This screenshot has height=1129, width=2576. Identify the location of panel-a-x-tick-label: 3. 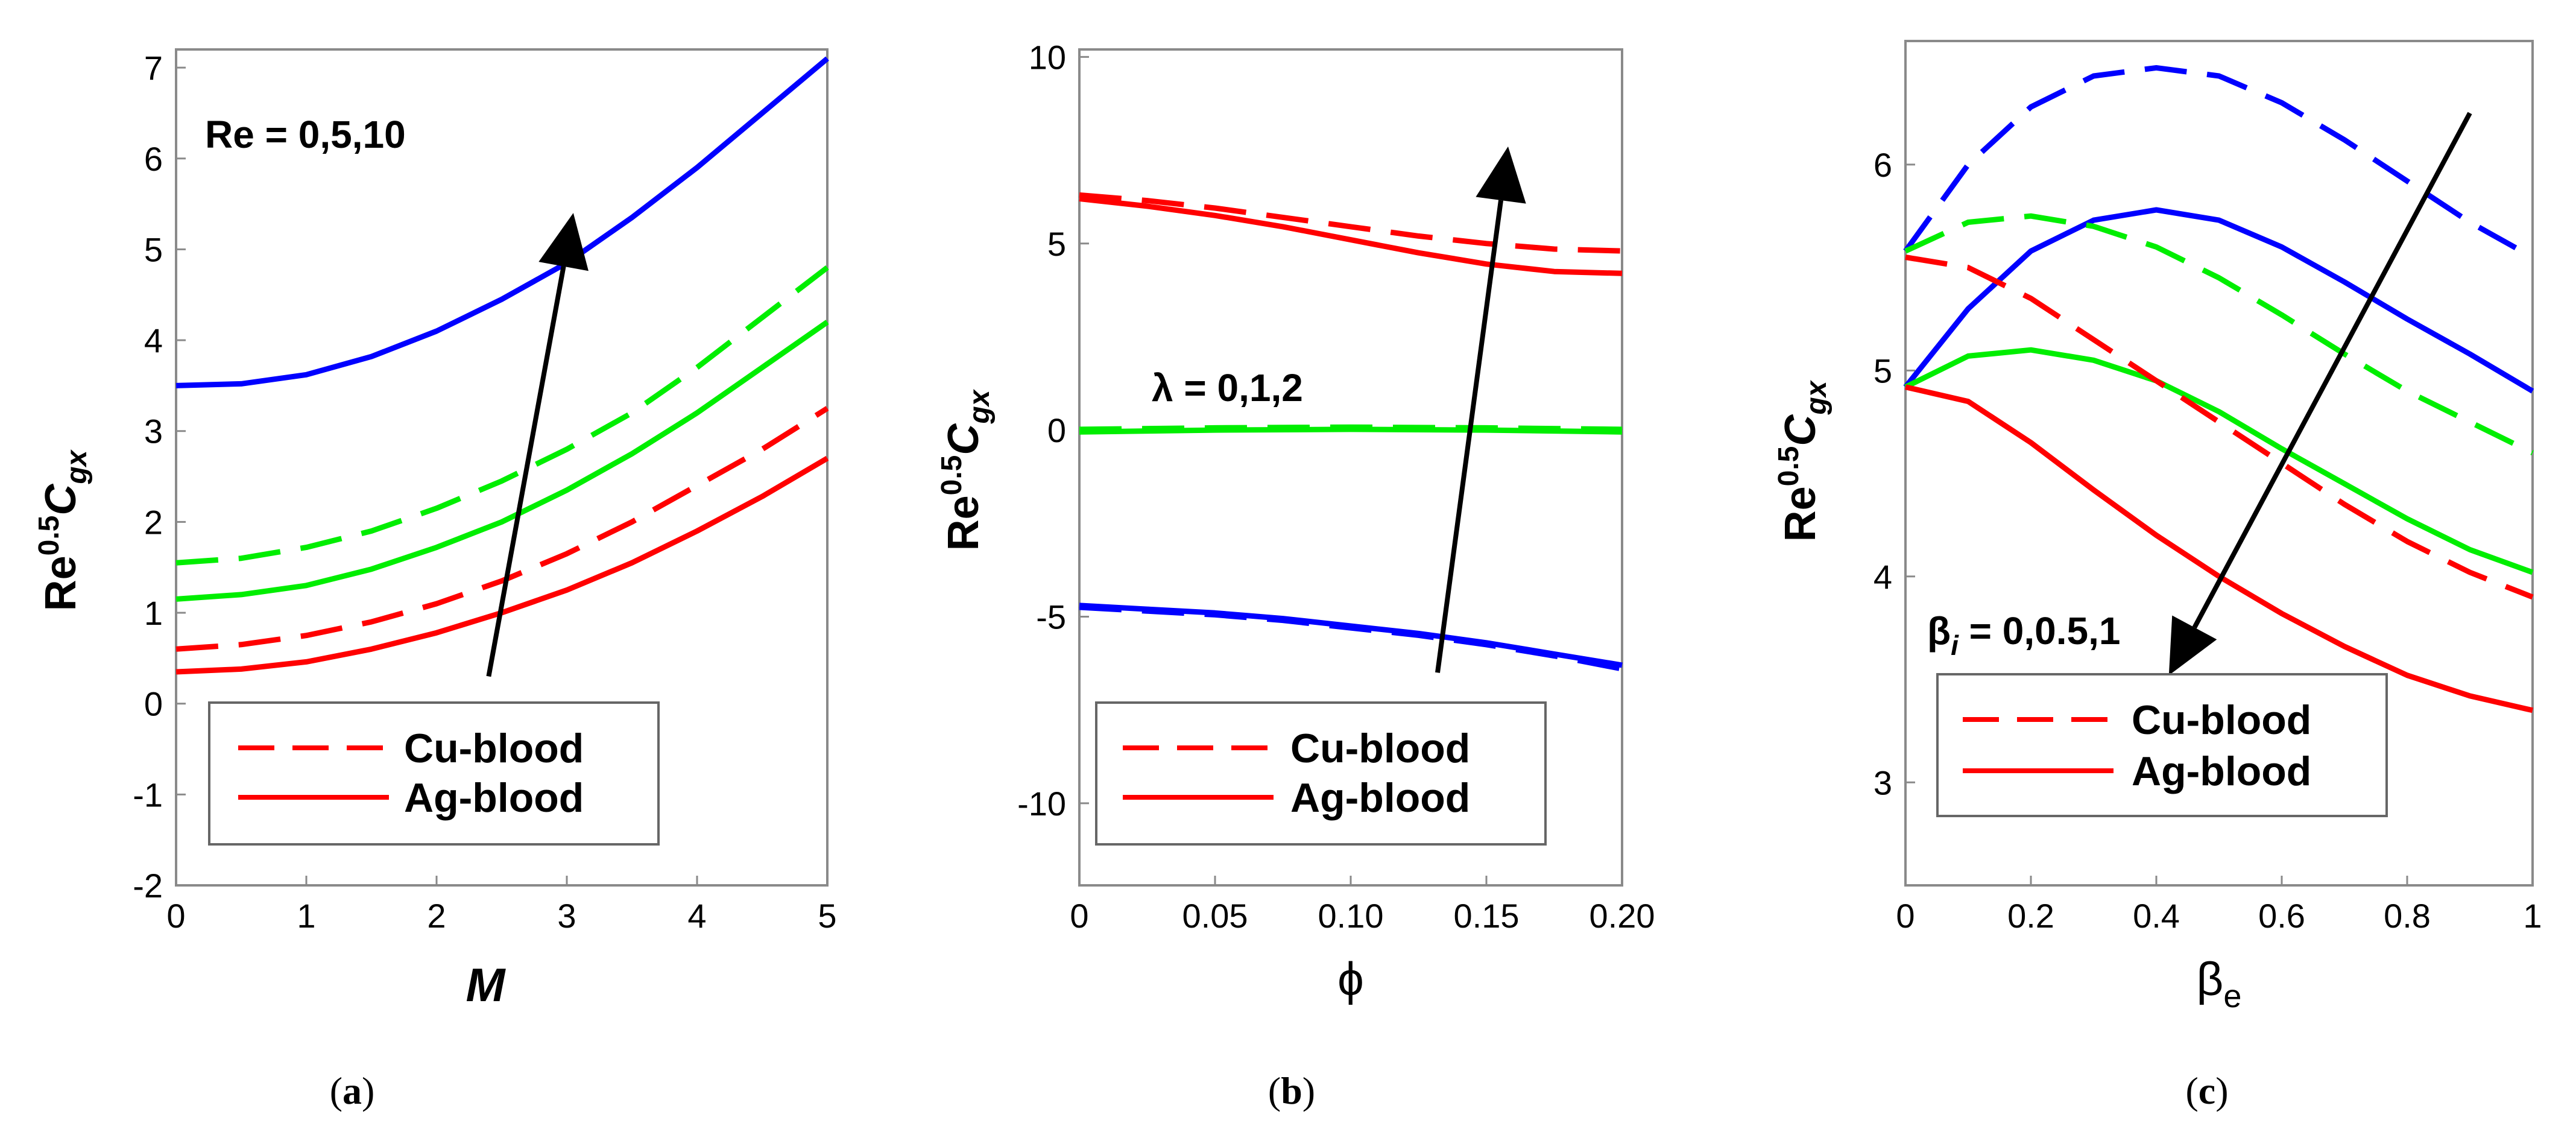
(566, 916).